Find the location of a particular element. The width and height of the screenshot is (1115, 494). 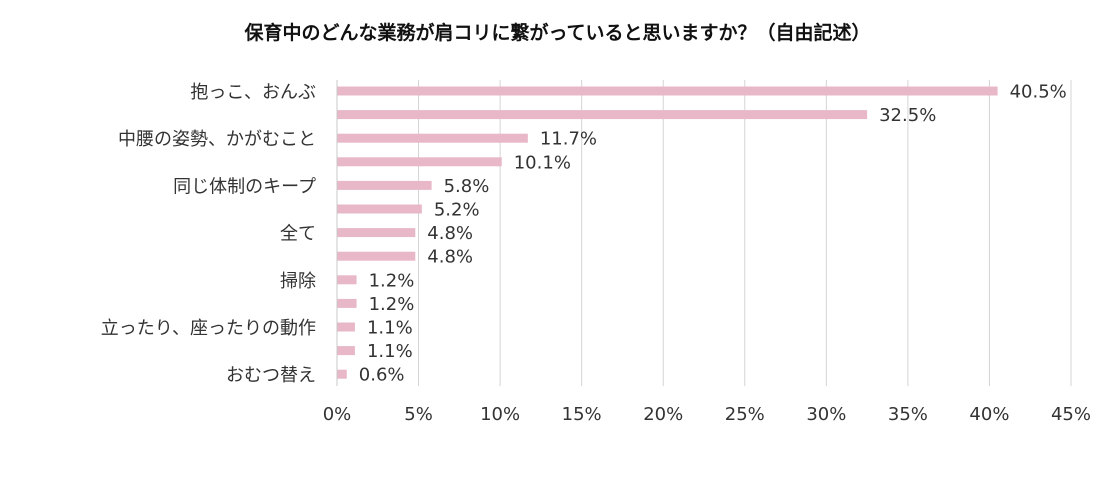

data-label: 5.2% is located at coordinates (457, 210).